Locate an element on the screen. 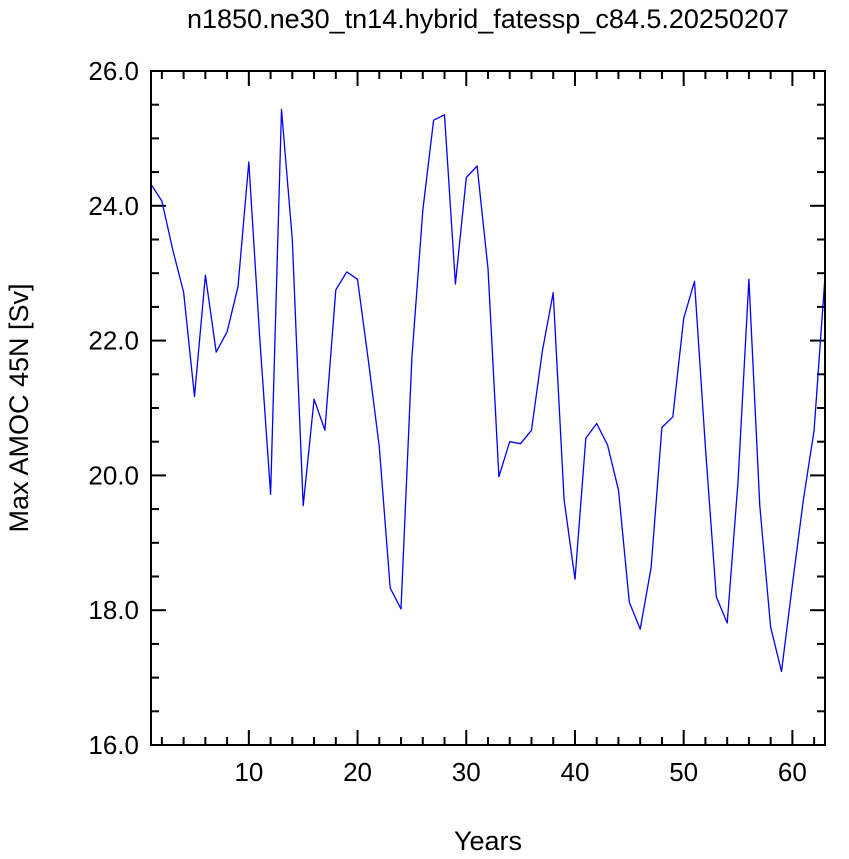 This screenshot has height=859, width=849. y-axis-tick-labels: 16.0 18.0 20.0 22.0 24.0 26.0 is located at coordinates (113, 408).